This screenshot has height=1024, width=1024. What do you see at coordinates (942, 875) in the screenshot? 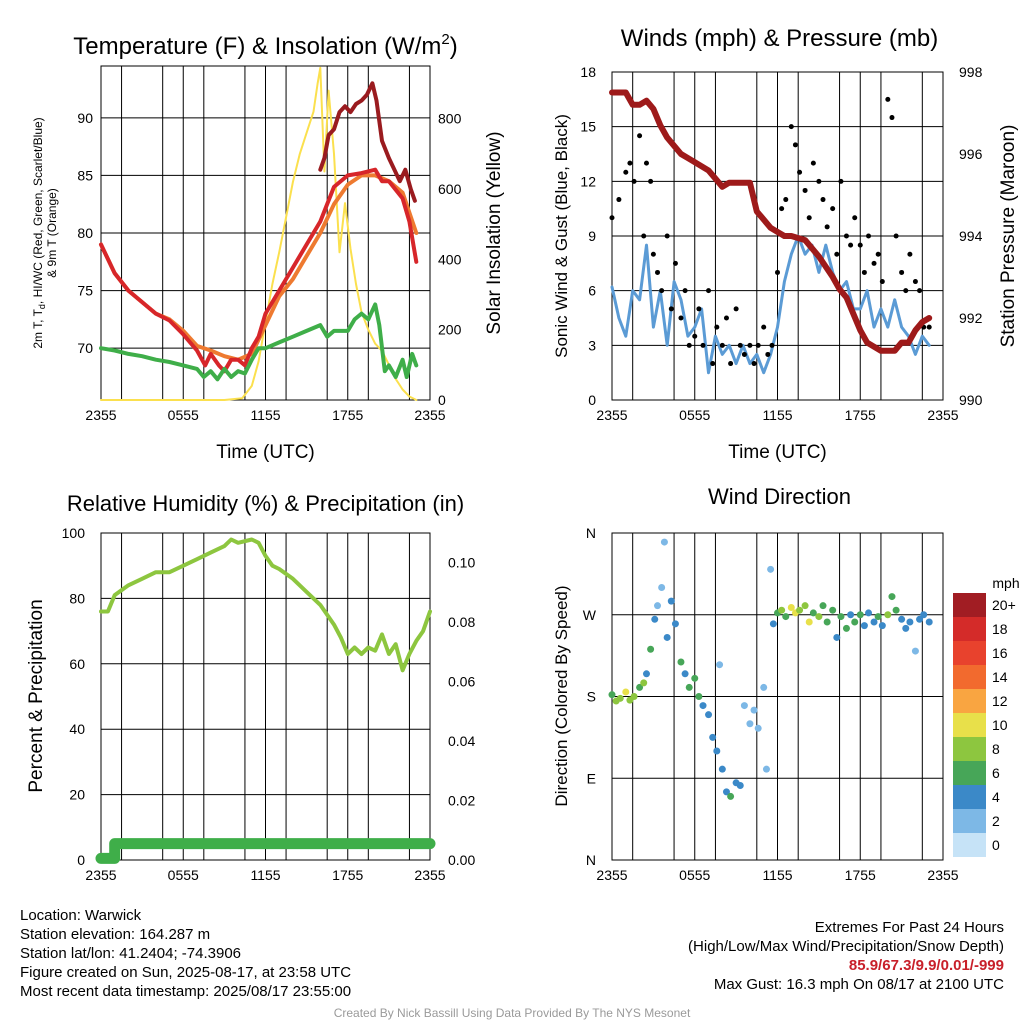
I see `dir-x-tick-label: 2355` at bounding box center [942, 875].